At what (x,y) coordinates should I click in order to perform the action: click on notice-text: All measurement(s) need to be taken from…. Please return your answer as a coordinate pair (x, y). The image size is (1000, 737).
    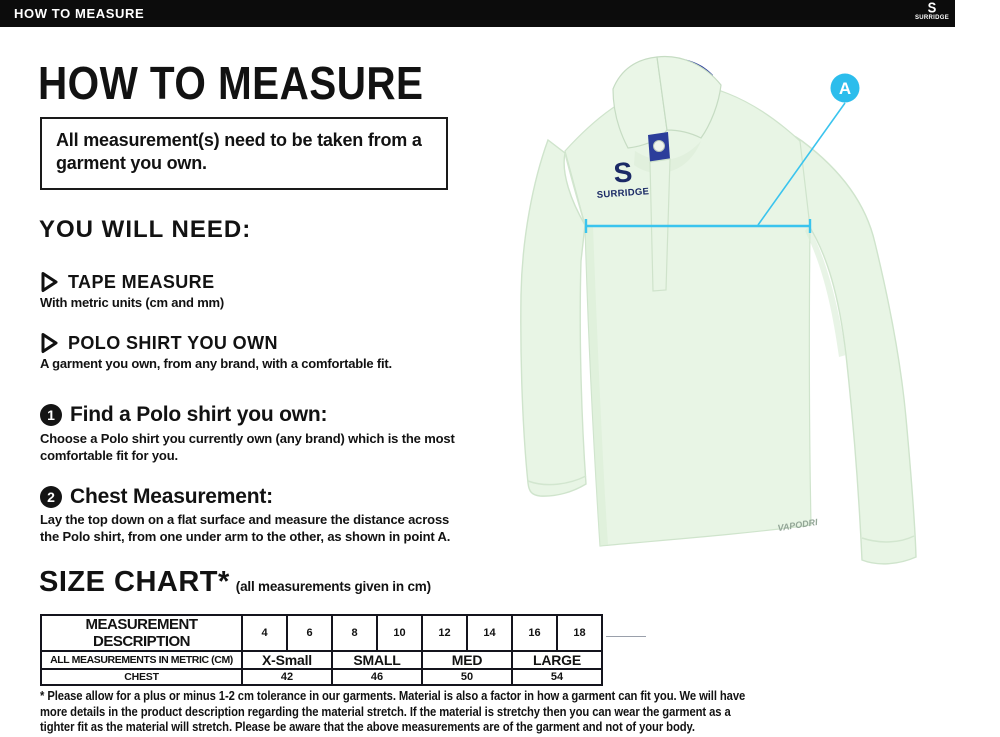
    Looking at the image, I should click on (239, 152).